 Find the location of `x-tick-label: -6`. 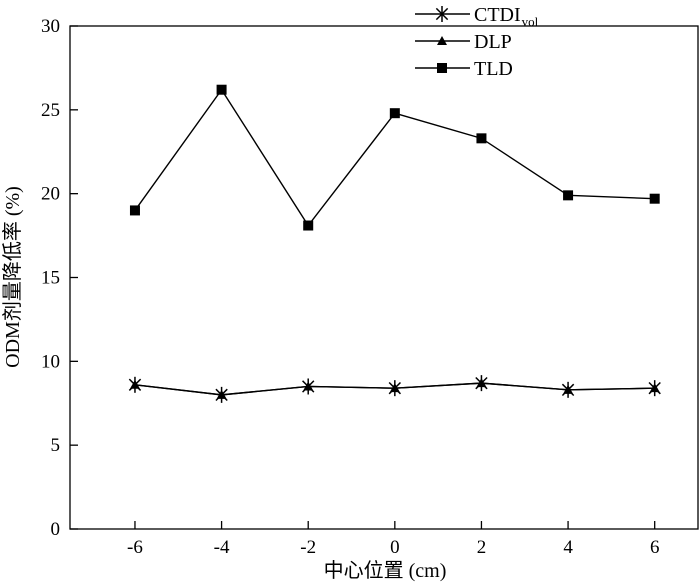

x-tick-label: -6 is located at coordinates (135, 547).